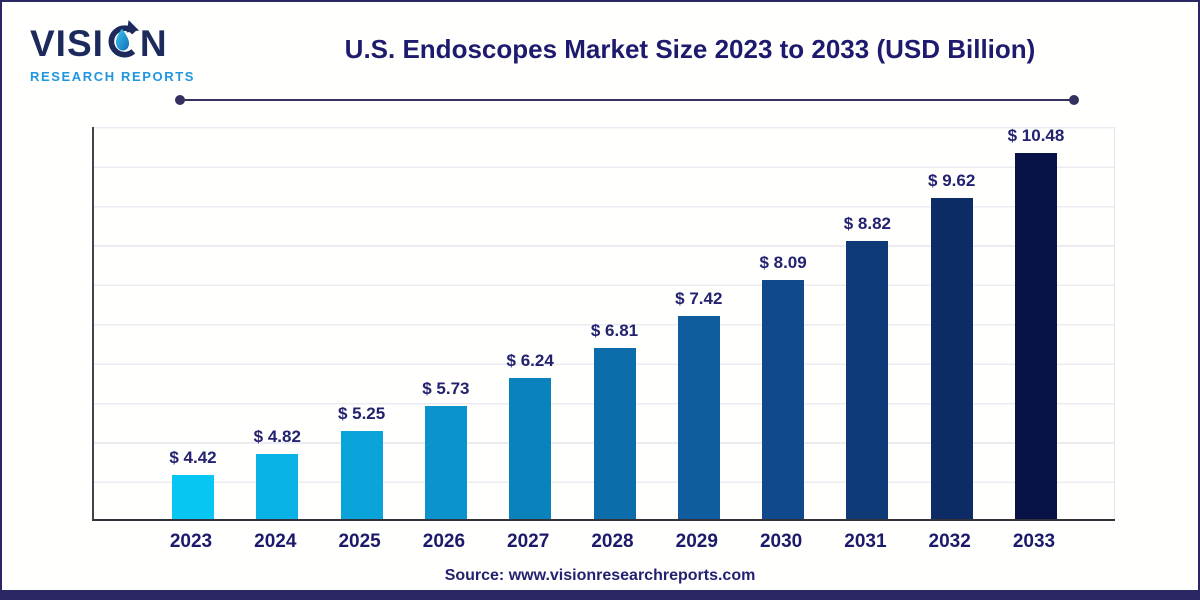  I want to click on bar-2024, so click(277, 486).